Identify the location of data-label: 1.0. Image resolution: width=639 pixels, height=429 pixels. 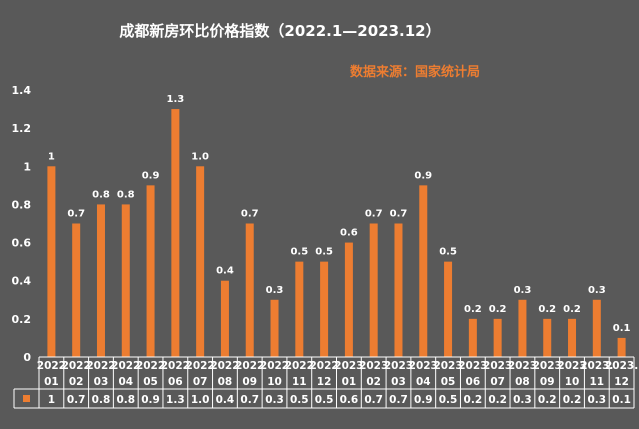
(200, 156).